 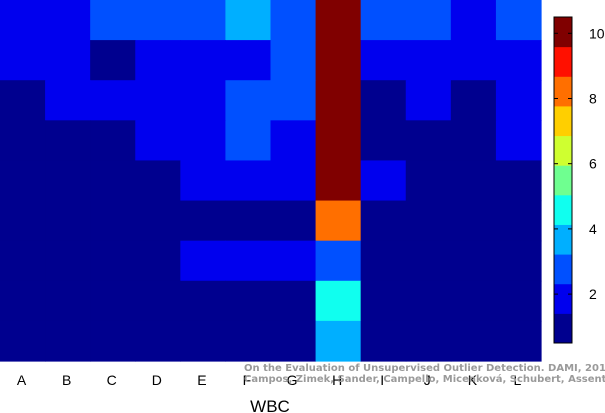 I want to click on x-tick-label: E, so click(x=201, y=380).